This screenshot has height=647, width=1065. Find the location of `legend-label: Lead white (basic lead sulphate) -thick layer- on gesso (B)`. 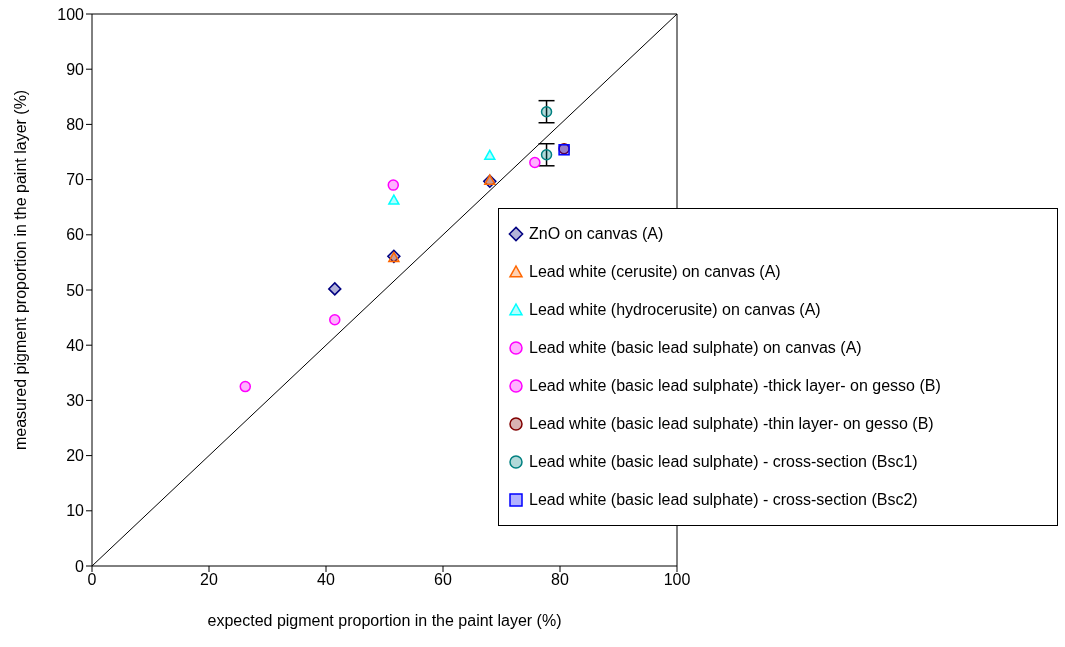

legend-label: Lead white (basic lead sulphate) -thick layer- on gesso (B) is located at coordinates (735, 386).